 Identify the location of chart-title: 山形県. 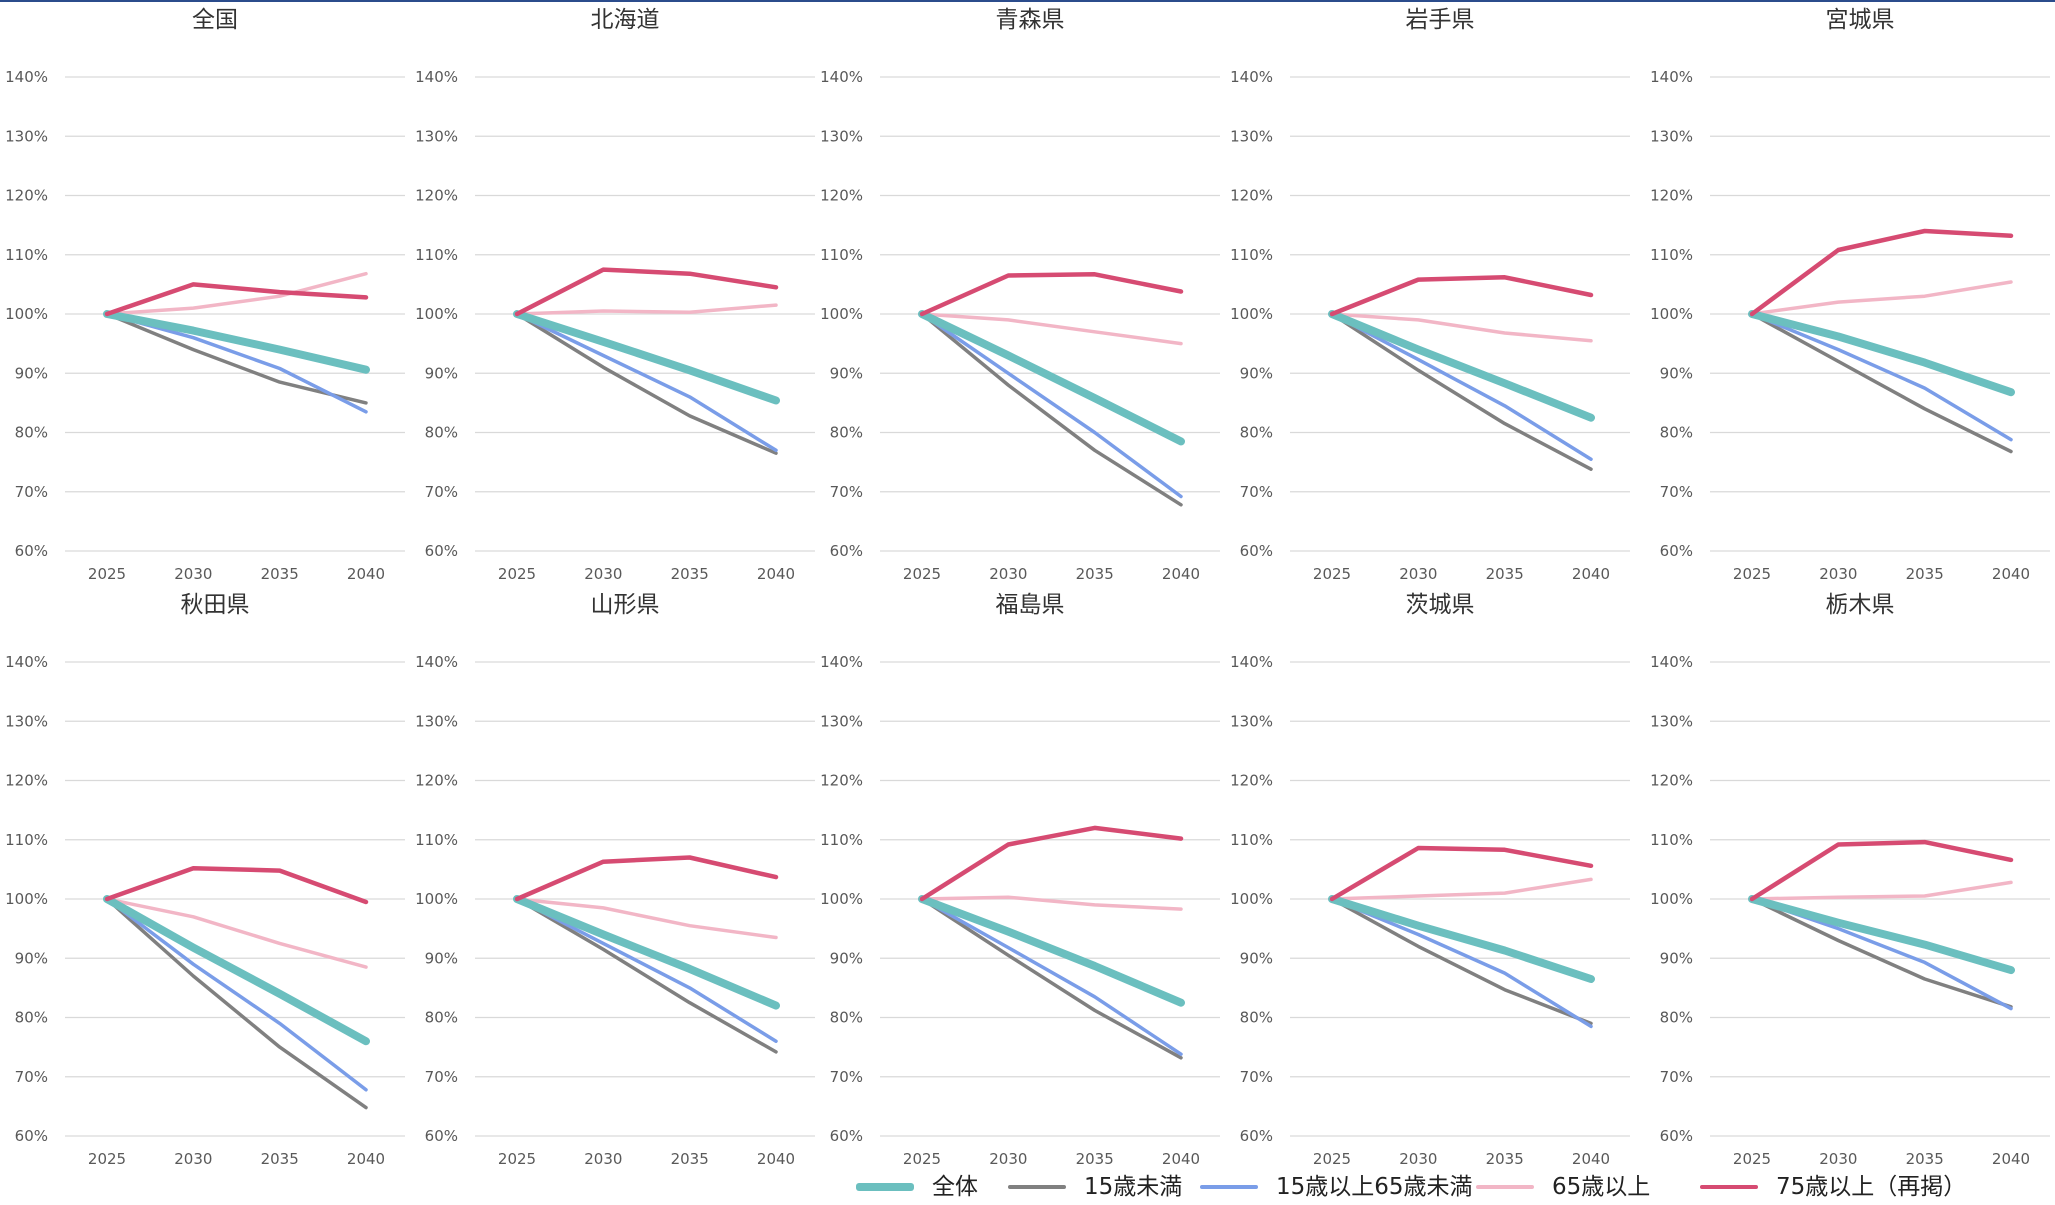
(625, 605).